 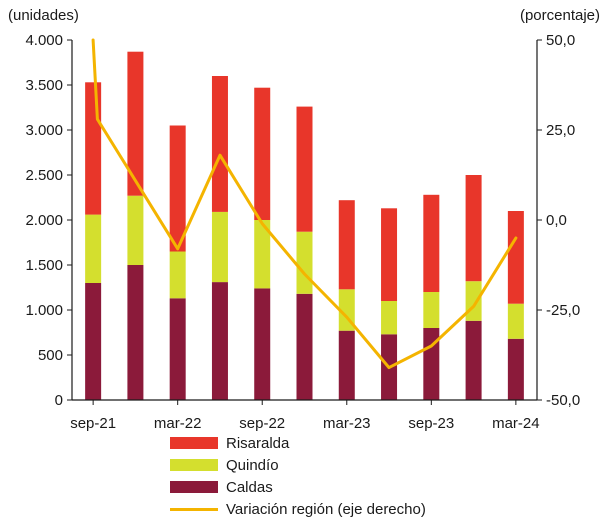 What do you see at coordinates (194, 465) in the screenshot?
I see `legend-swatch-quindio` at bounding box center [194, 465].